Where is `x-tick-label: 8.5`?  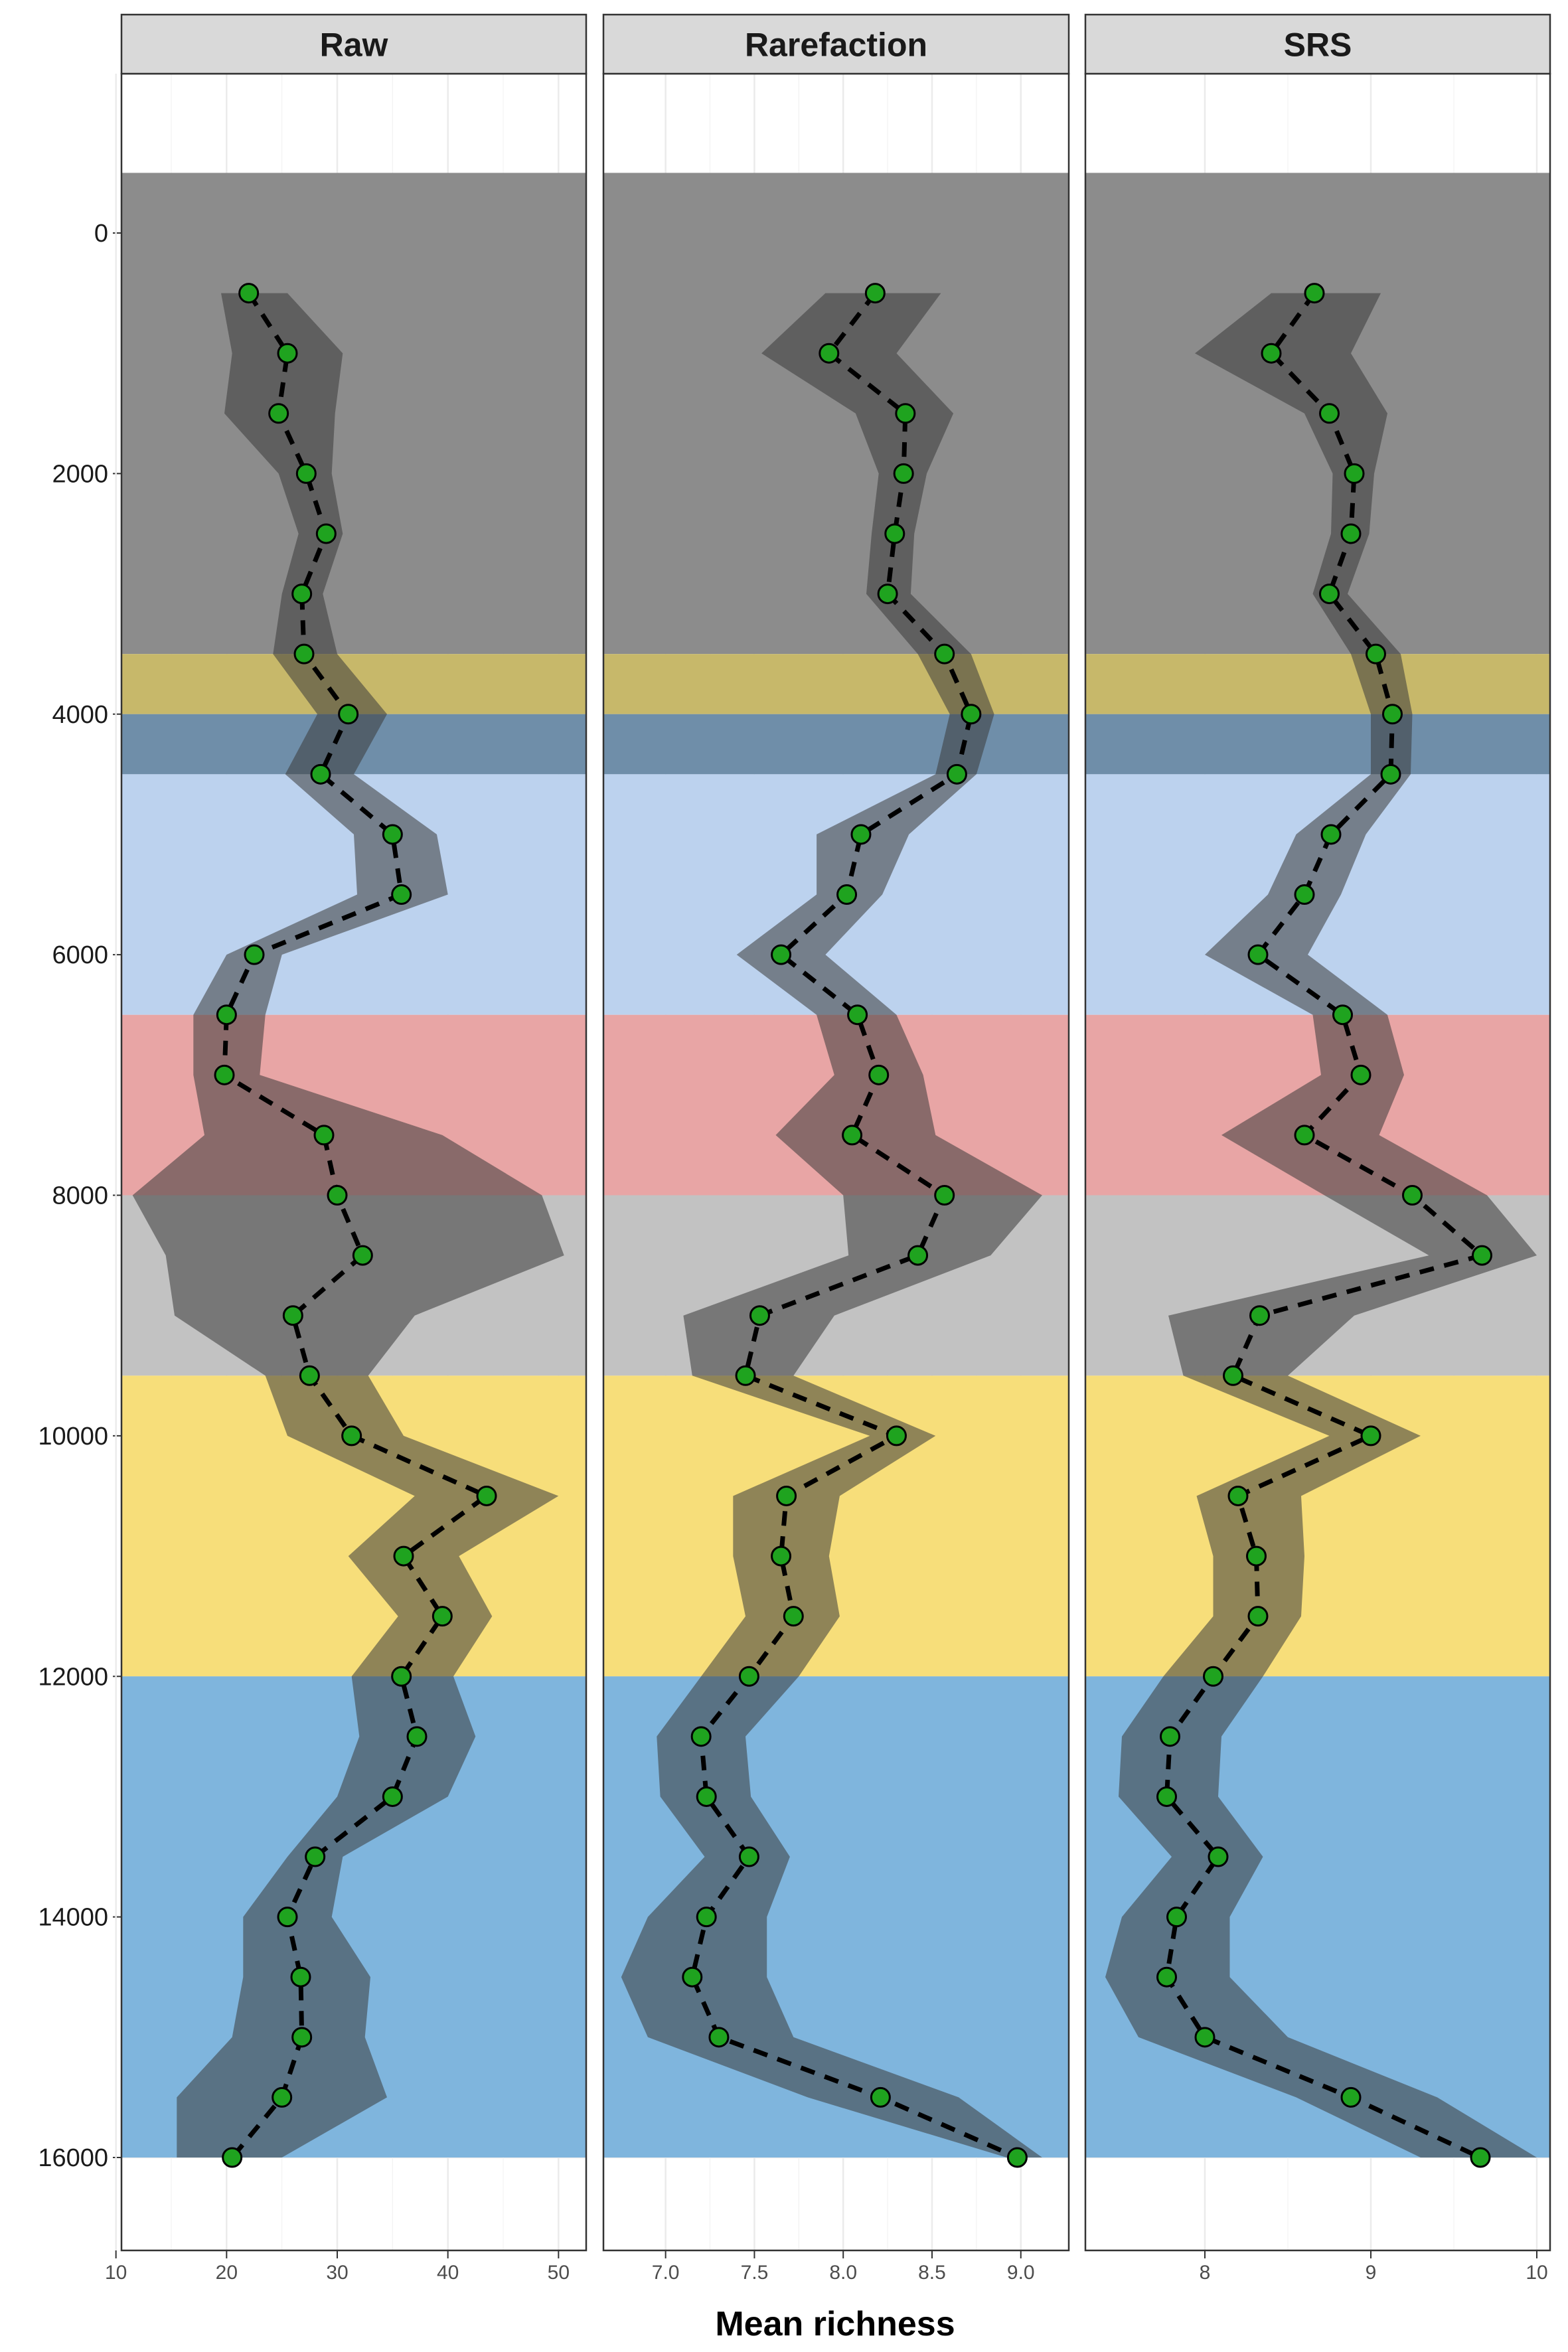 x-tick-label: 8.5 is located at coordinates (932, 2273).